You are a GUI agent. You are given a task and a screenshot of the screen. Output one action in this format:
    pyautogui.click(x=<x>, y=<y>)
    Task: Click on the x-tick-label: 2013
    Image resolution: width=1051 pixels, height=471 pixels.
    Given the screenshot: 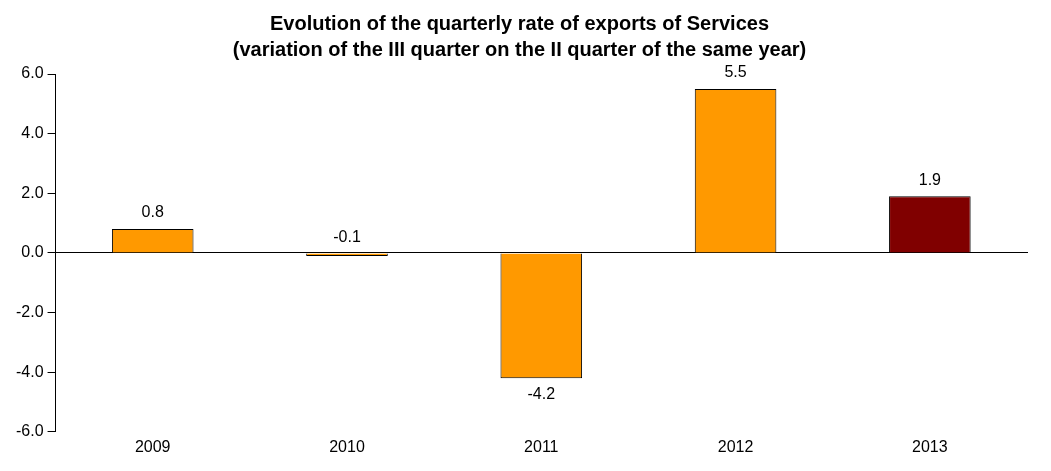 What is the action you would take?
    pyautogui.click(x=930, y=446)
    